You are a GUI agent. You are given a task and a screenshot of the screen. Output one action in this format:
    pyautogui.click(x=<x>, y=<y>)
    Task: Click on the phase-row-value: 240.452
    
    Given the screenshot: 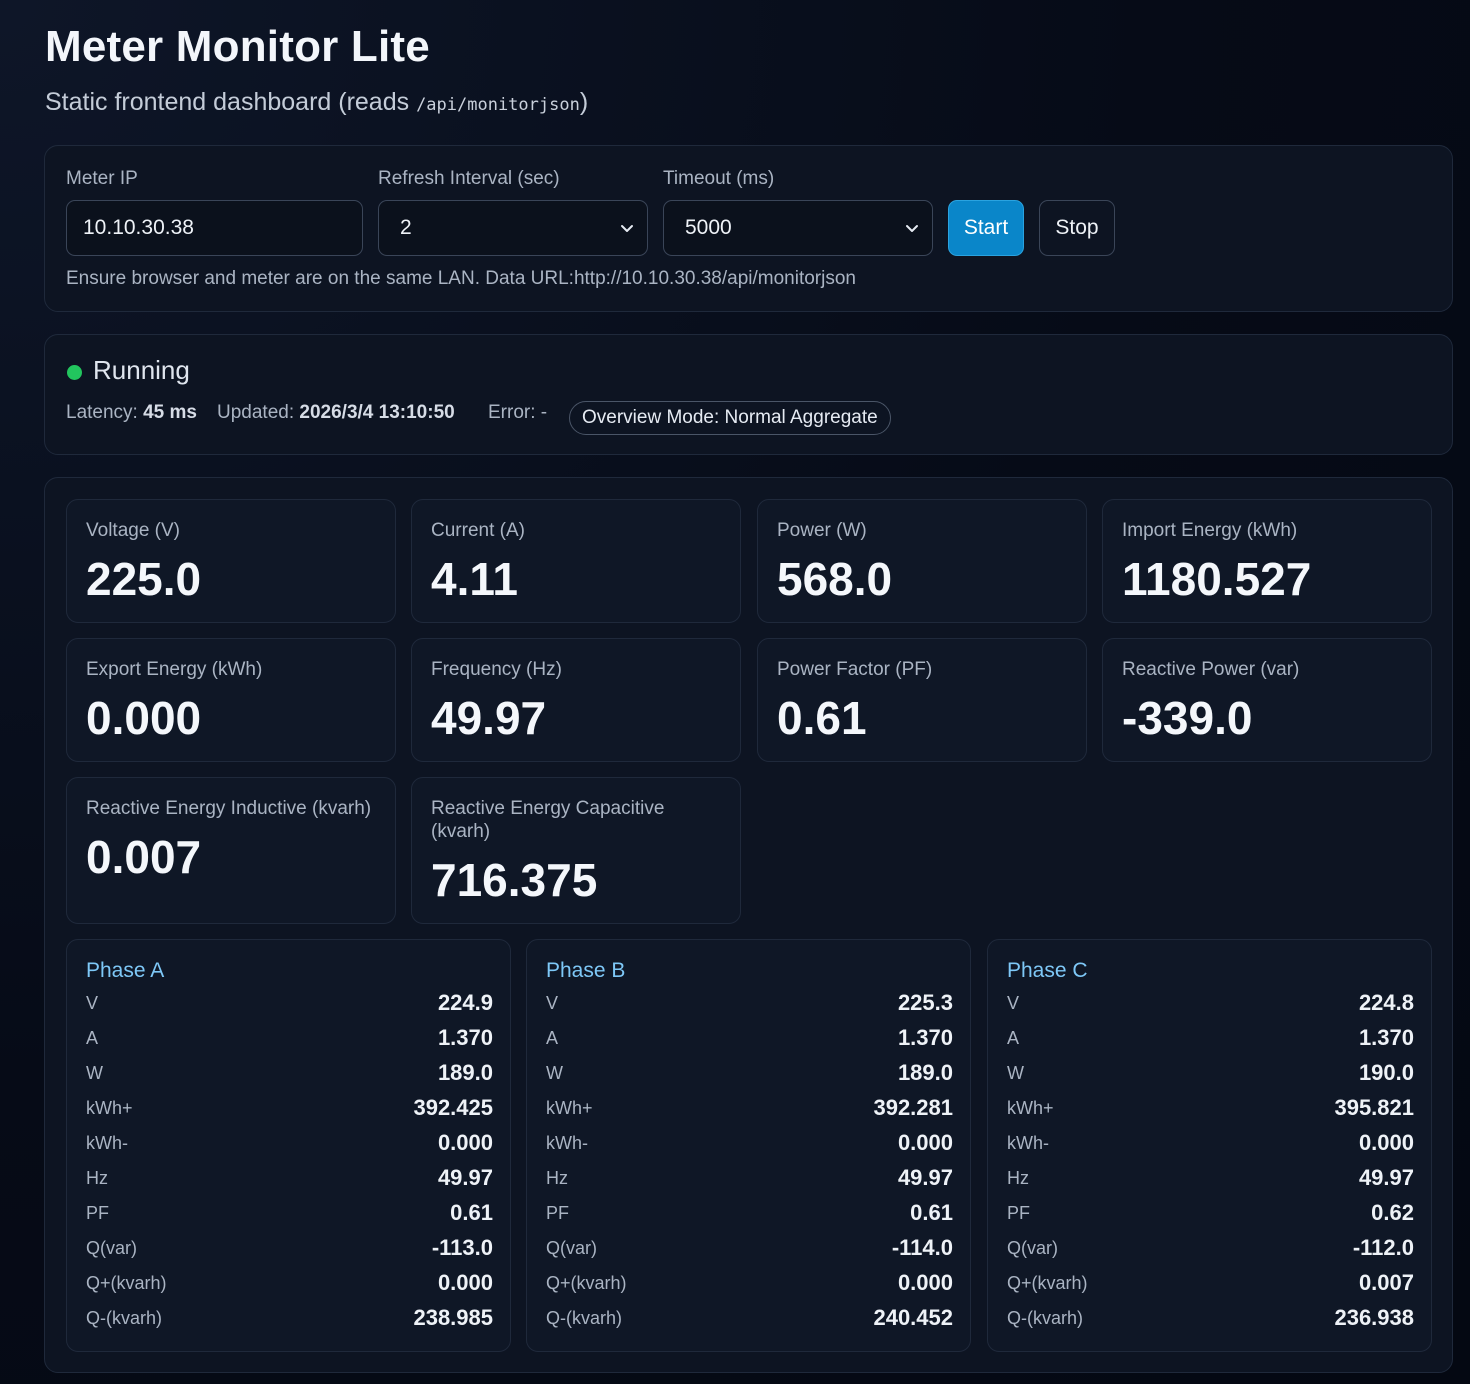 What is the action you would take?
    pyautogui.click(x=913, y=1317)
    